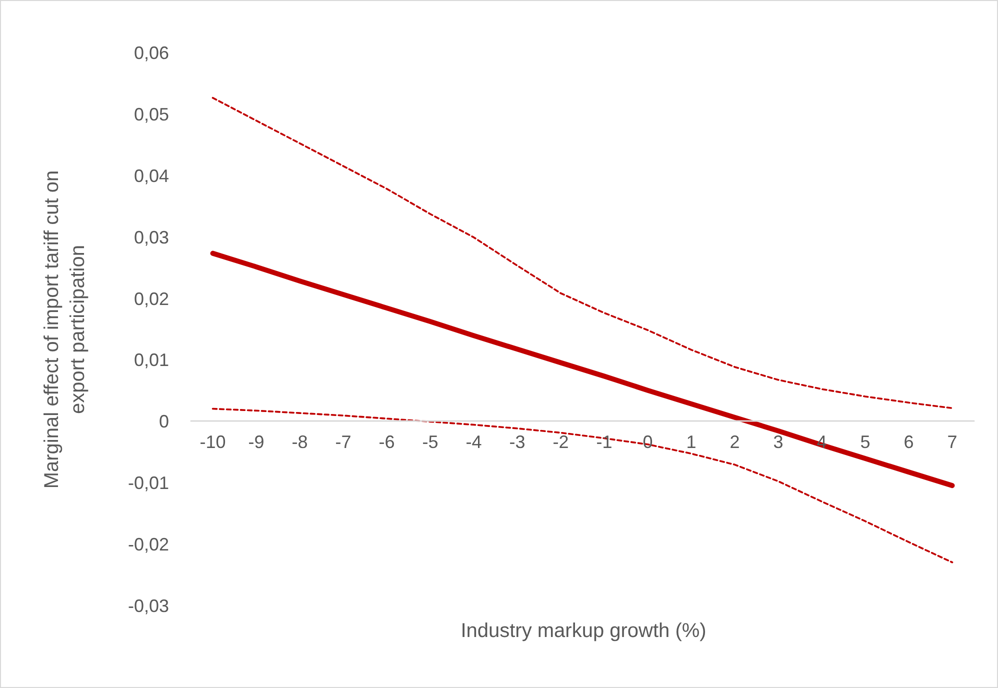  I want to click on x-tick-label: 5, so click(865, 442).